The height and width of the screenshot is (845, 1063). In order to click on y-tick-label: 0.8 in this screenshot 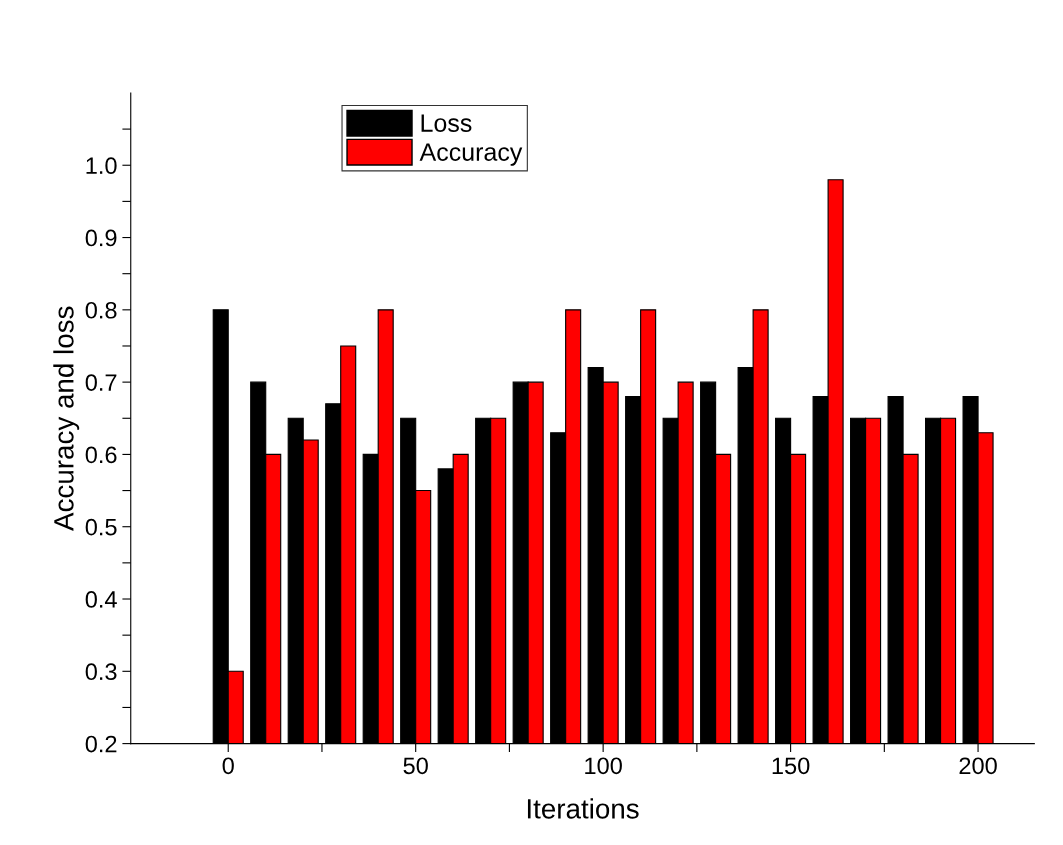, I will do `click(101, 310)`.